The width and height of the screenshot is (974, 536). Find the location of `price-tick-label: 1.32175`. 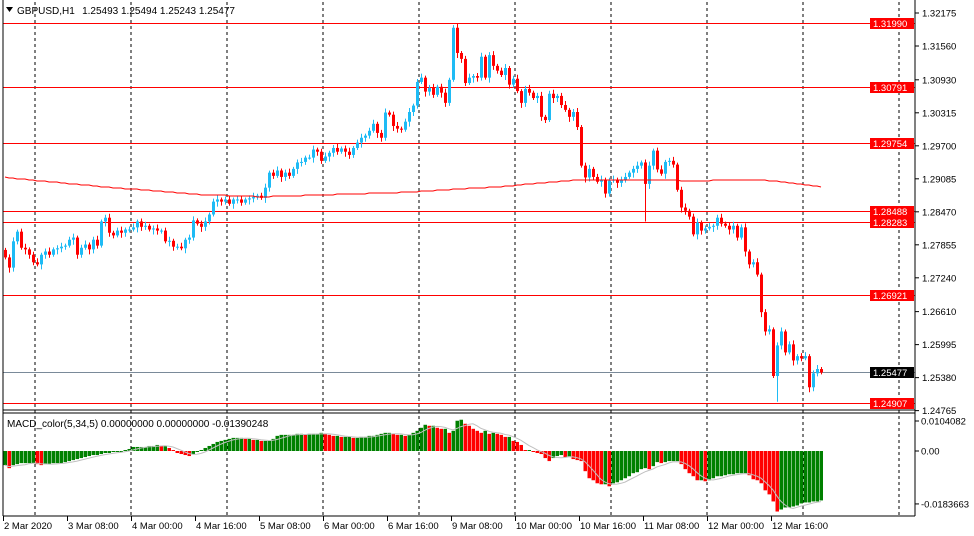

price-tick-label: 1.32175 is located at coordinates (939, 14).